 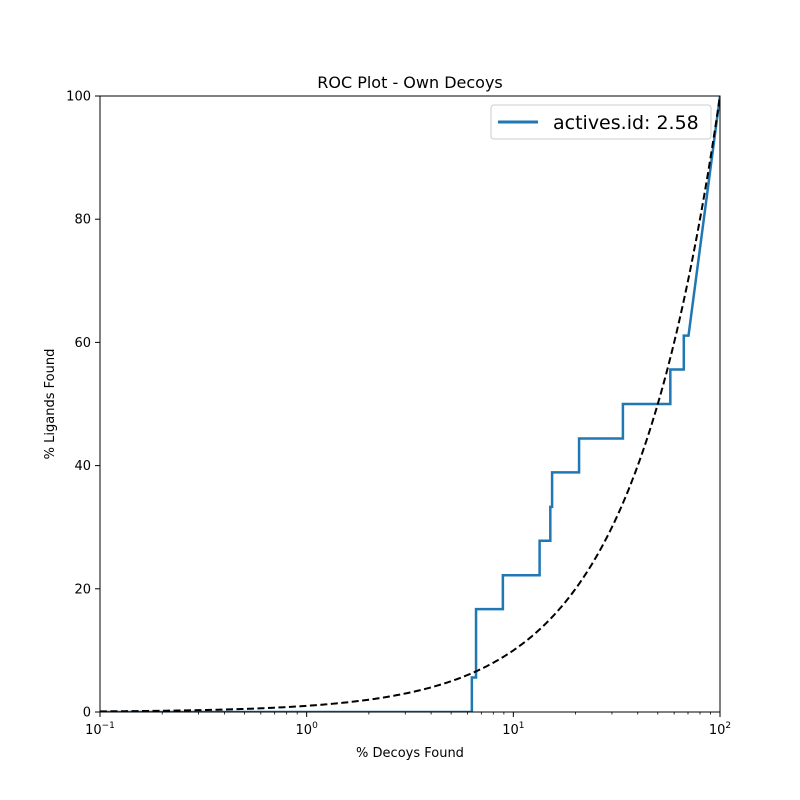 What do you see at coordinates (82, 466) in the screenshot?
I see `y-tick-label: 40` at bounding box center [82, 466].